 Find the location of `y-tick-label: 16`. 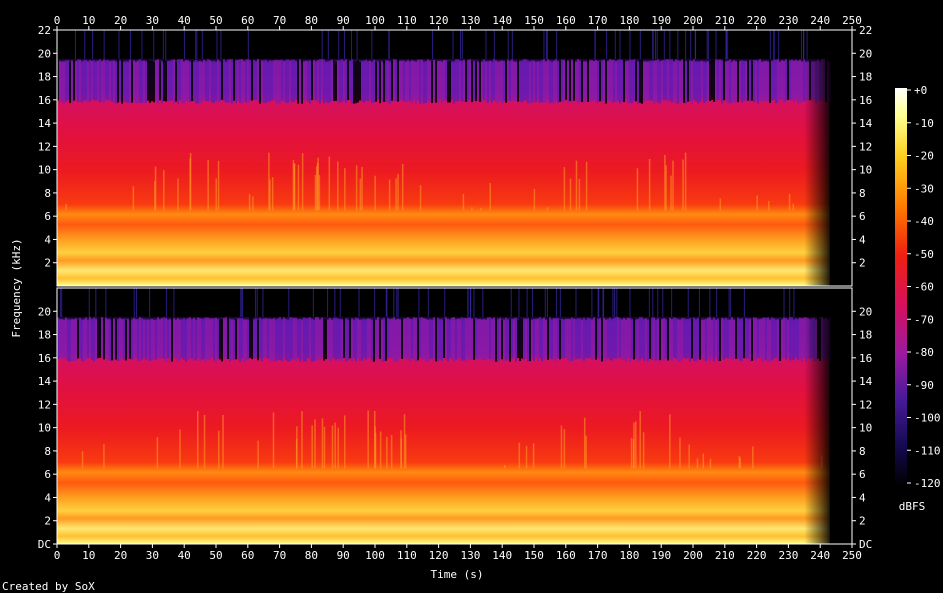

y-tick-label: 16 is located at coordinates (865, 358).